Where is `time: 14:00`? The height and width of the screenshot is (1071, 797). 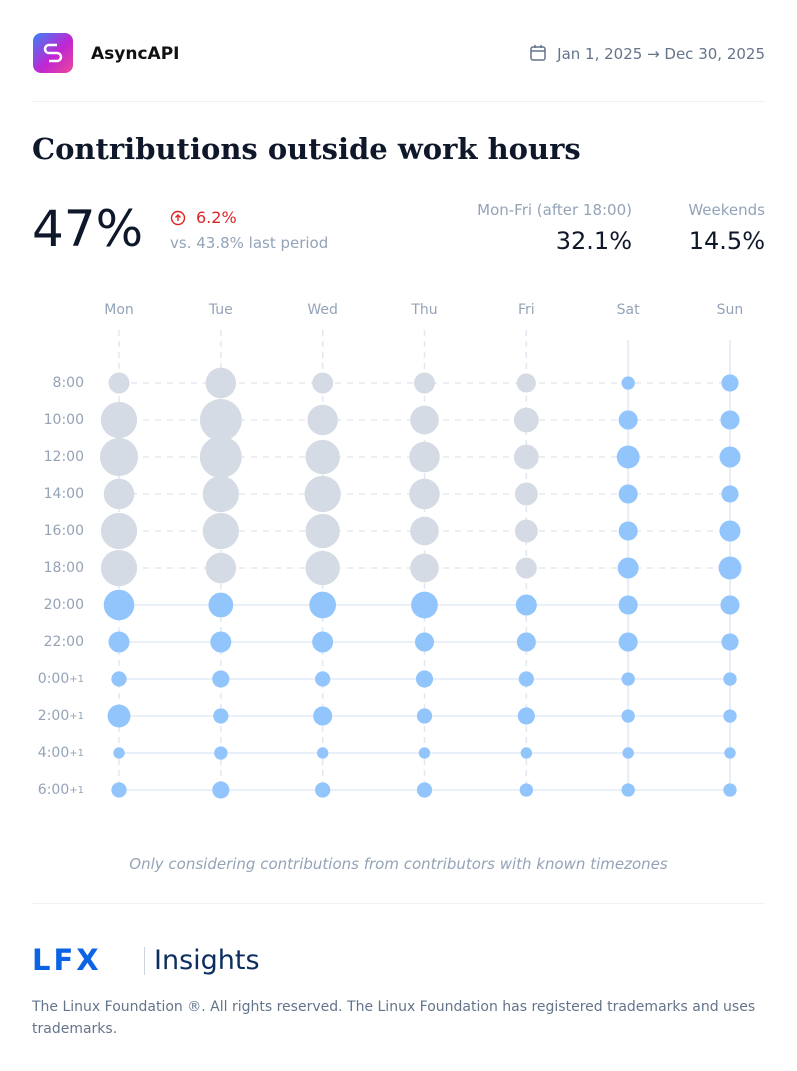 time: 14:00 is located at coordinates (64, 494).